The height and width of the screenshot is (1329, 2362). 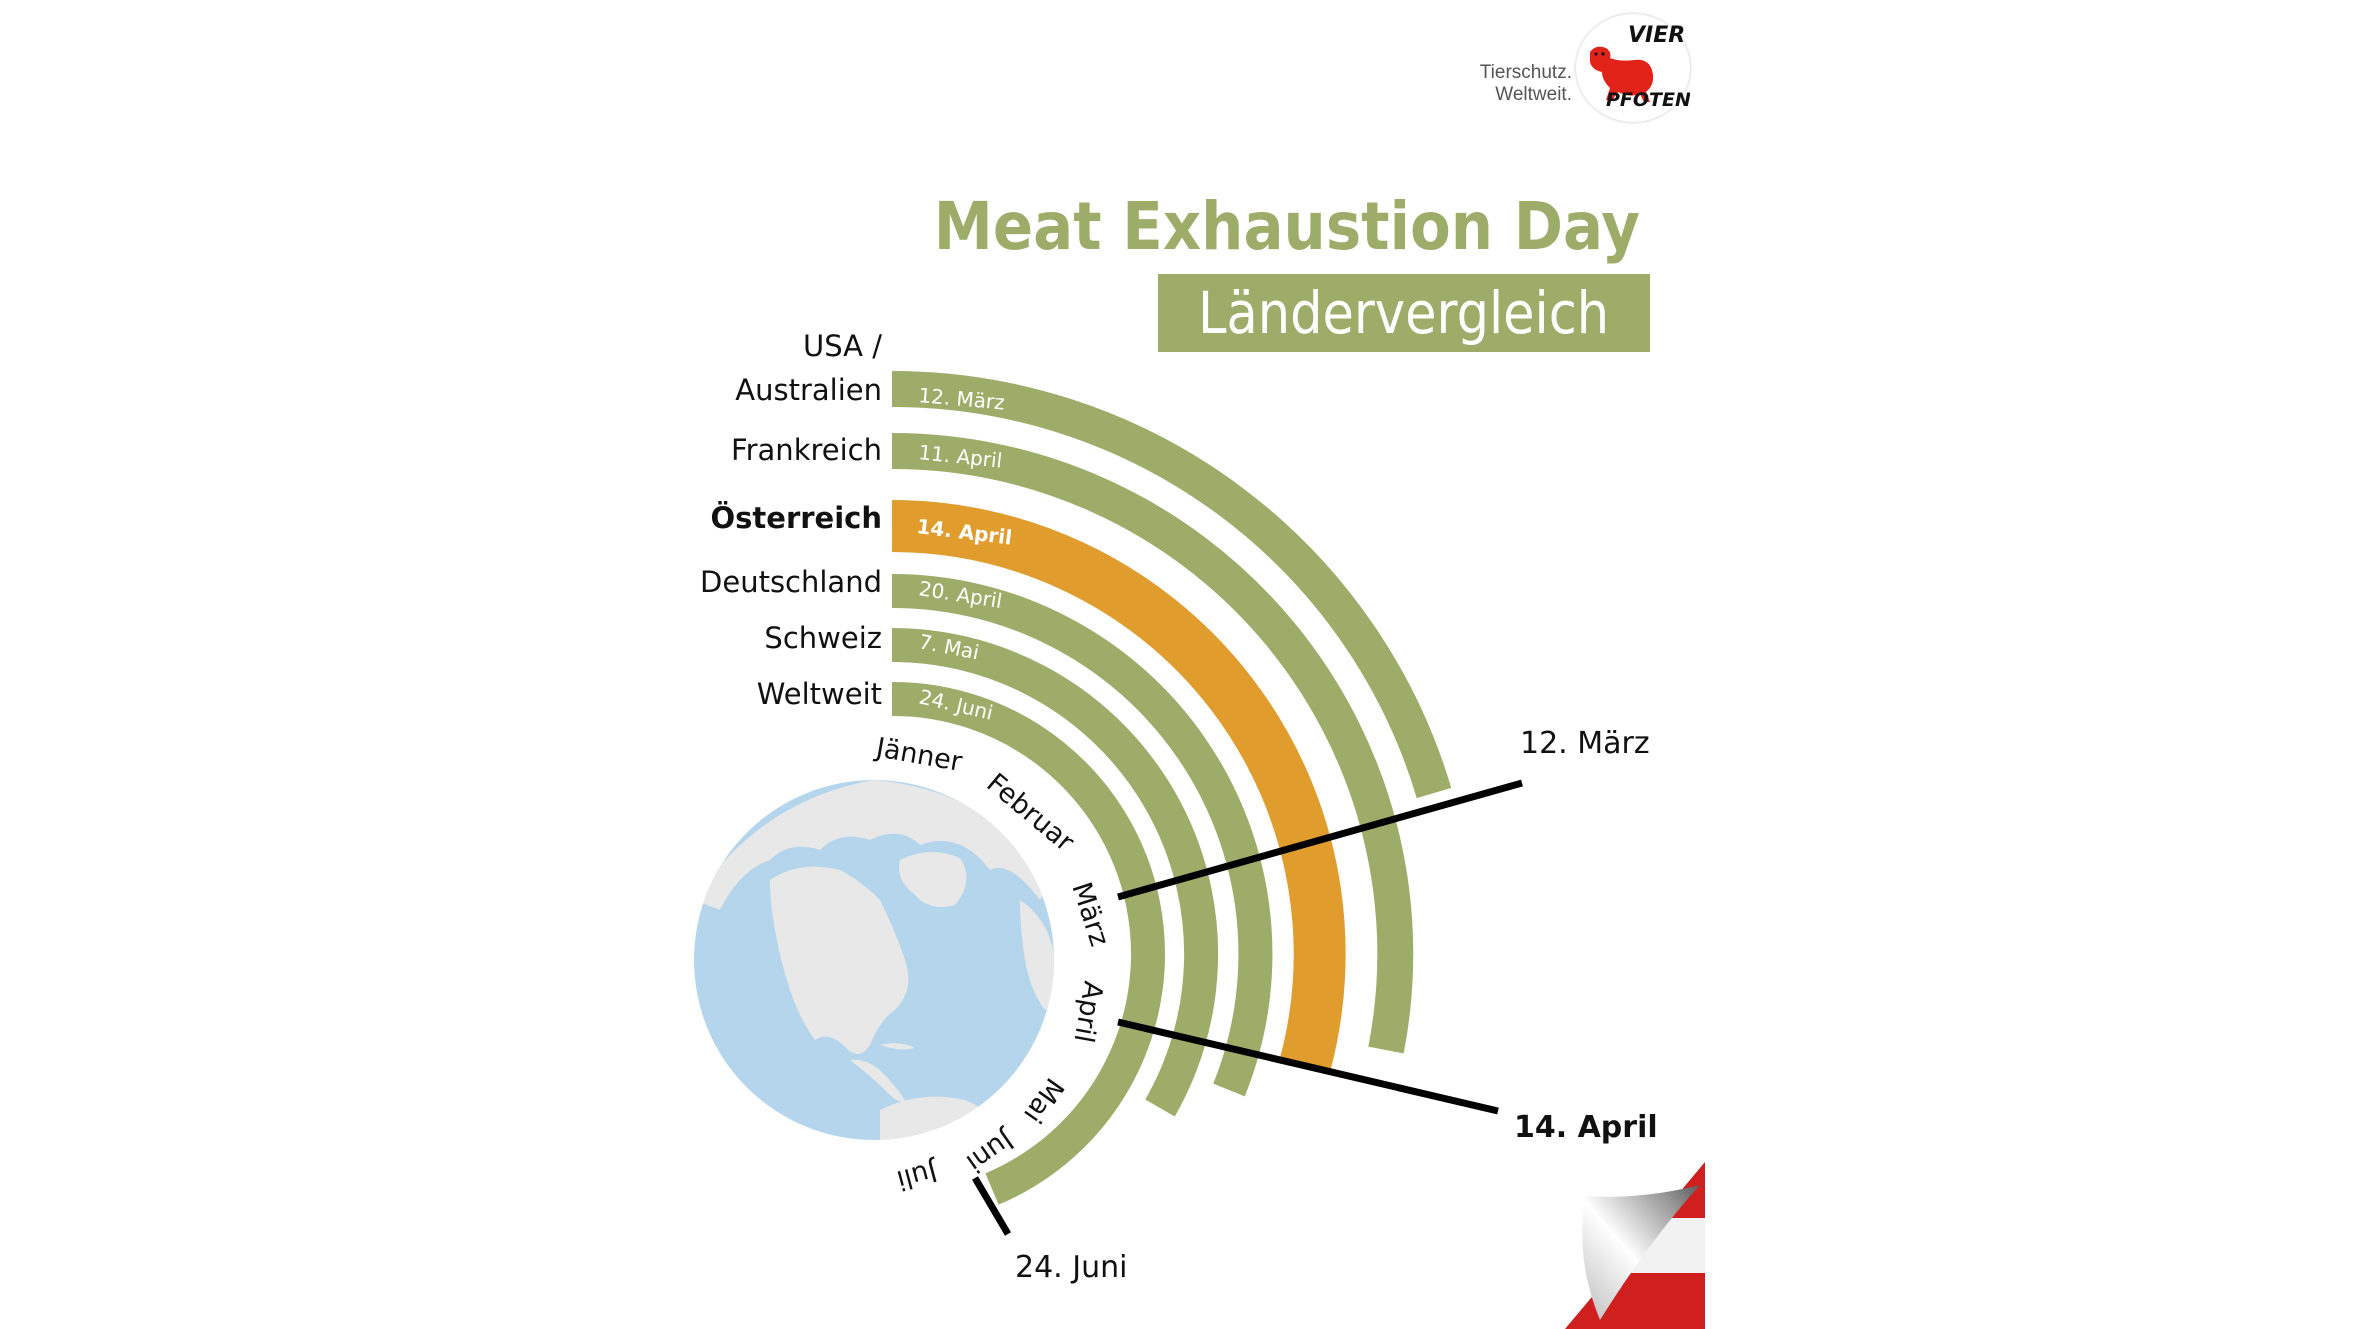 What do you see at coordinates (918, 755) in the screenshot?
I see `month-label: Jänner` at bounding box center [918, 755].